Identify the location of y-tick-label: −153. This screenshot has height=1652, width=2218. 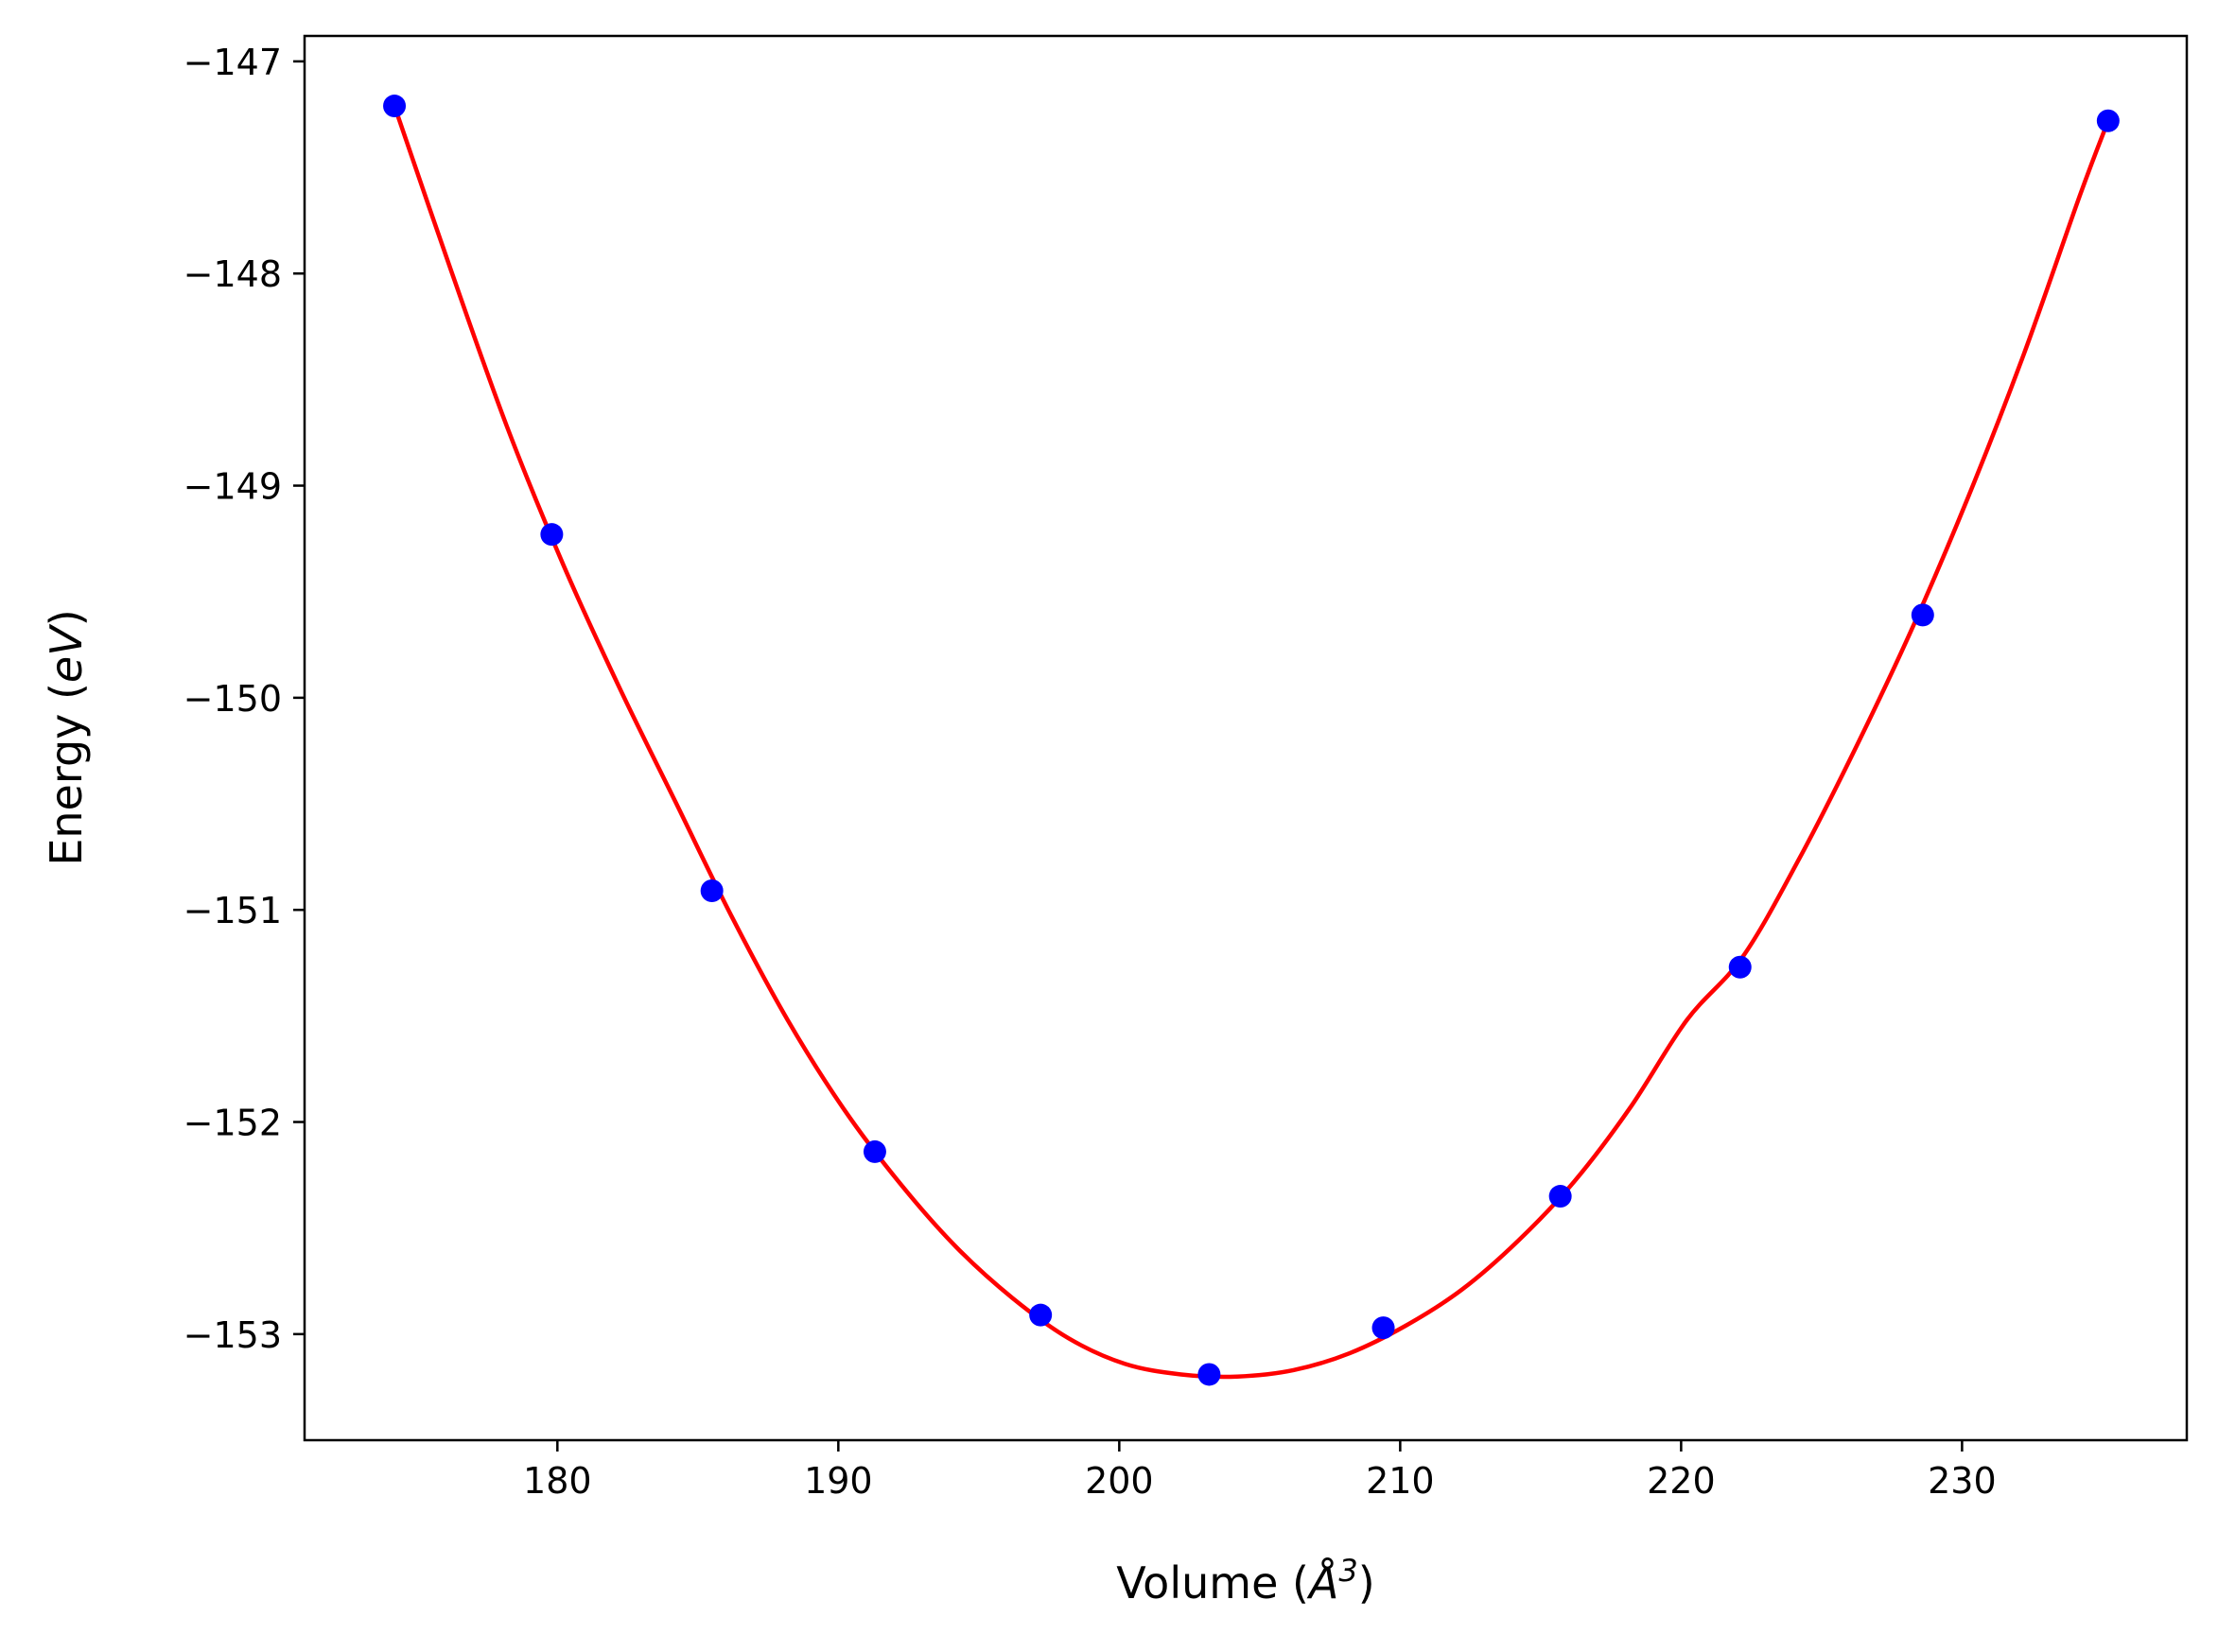
(232, 1335).